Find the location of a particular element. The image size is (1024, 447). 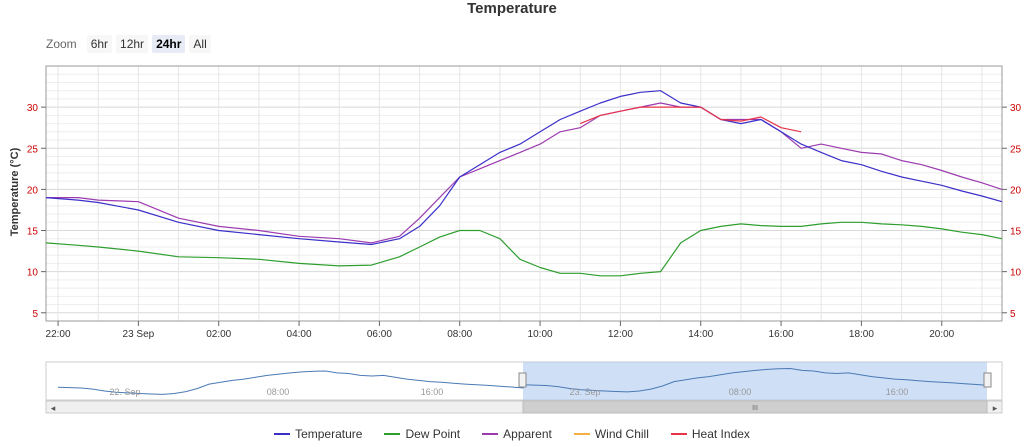

legend-item-dew-point: Dew Point is located at coordinates (422, 434).